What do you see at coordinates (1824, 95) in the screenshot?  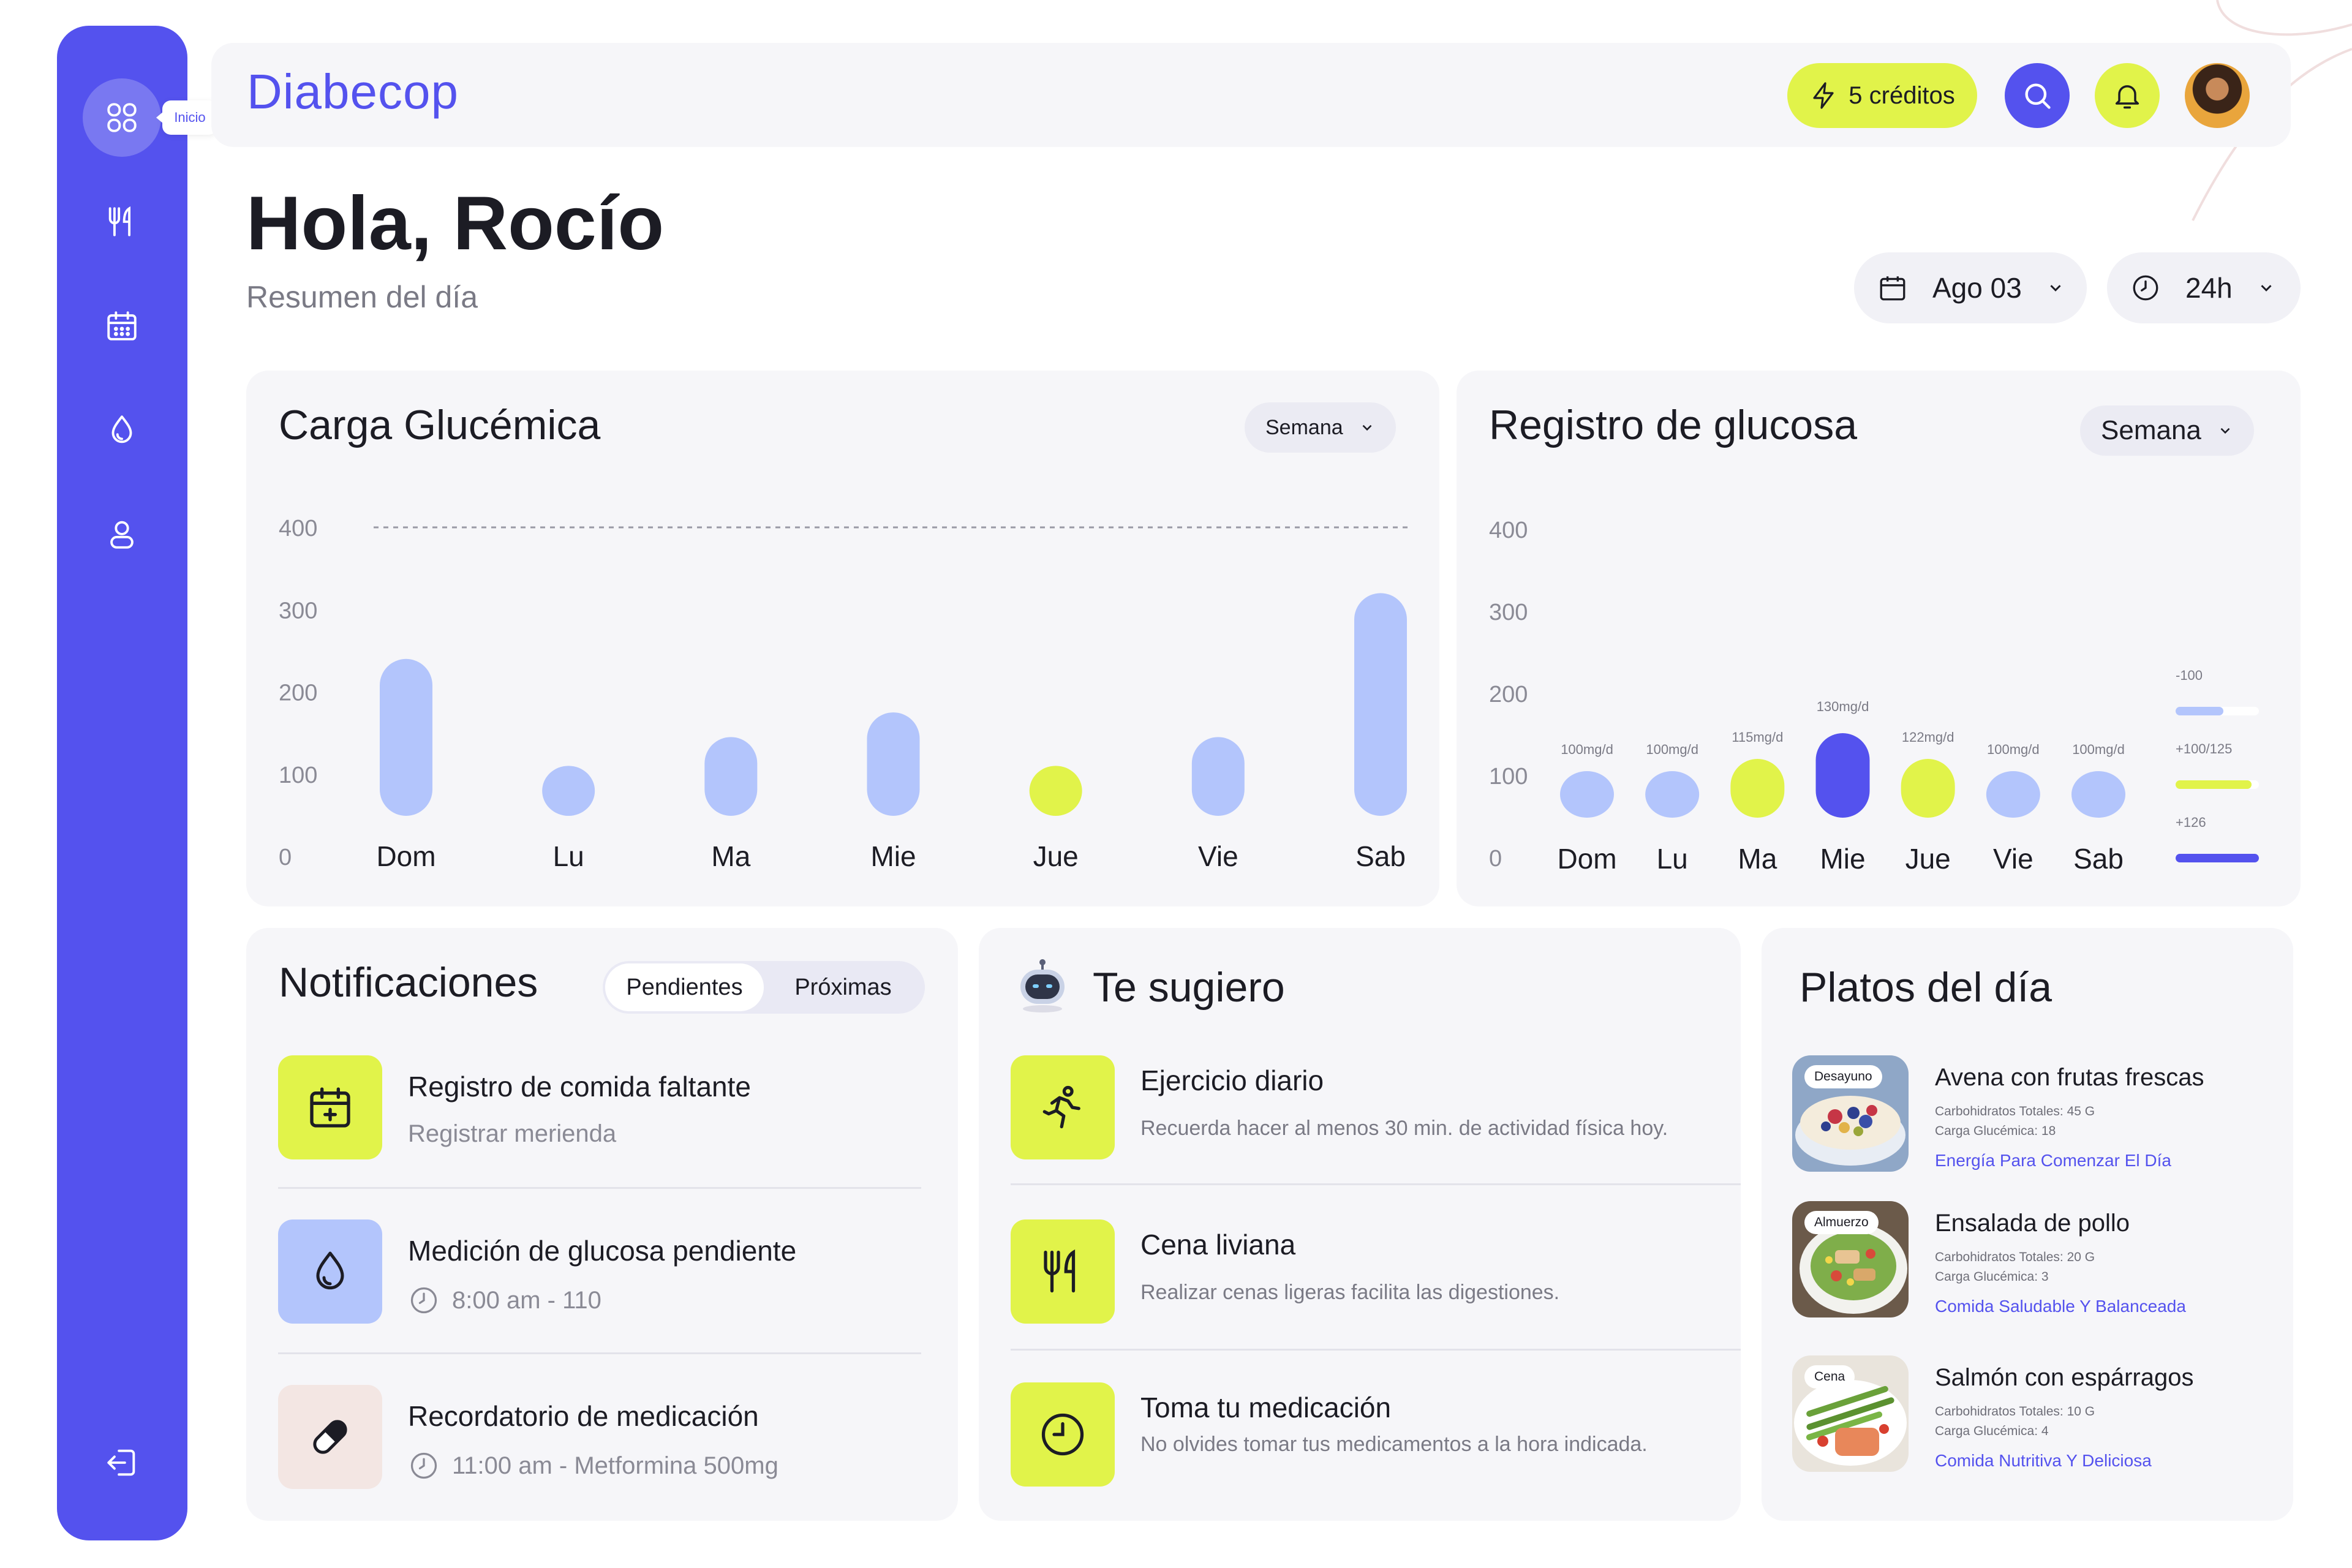 I see `lightning-icon` at bounding box center [1824, 95].